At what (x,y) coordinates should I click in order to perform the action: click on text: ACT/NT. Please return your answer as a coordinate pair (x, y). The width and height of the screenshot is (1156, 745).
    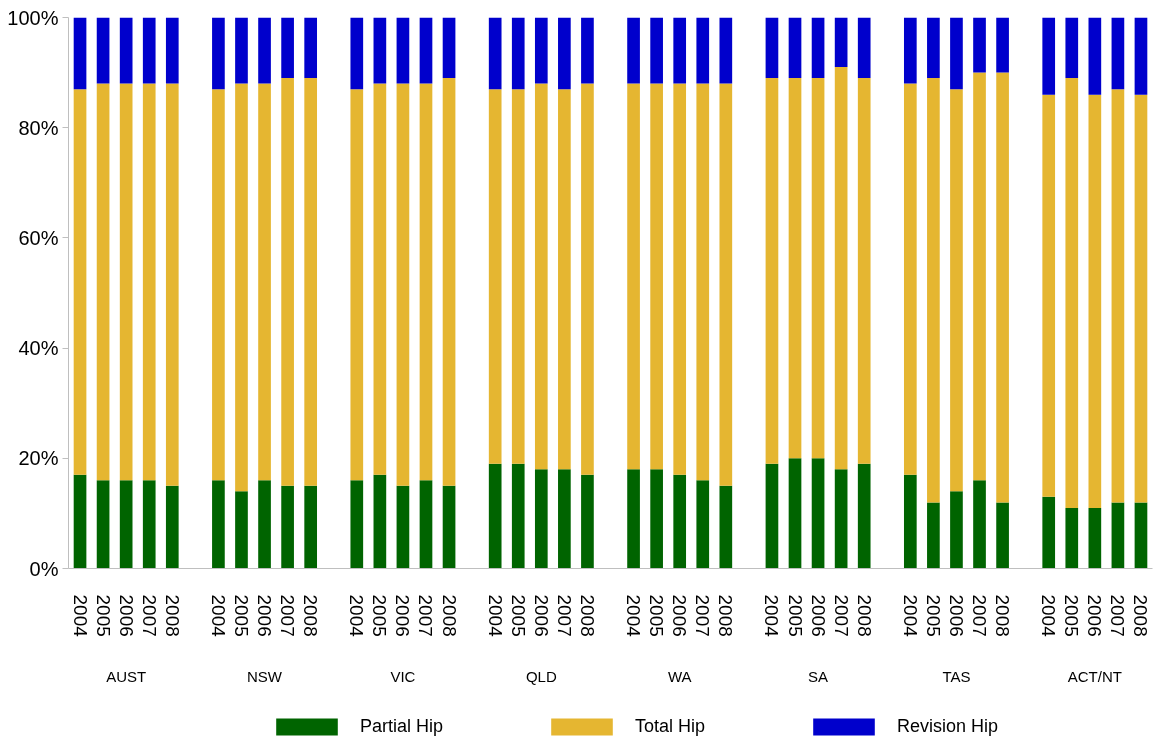
    Looking at the image, I should click on (1094, 676).